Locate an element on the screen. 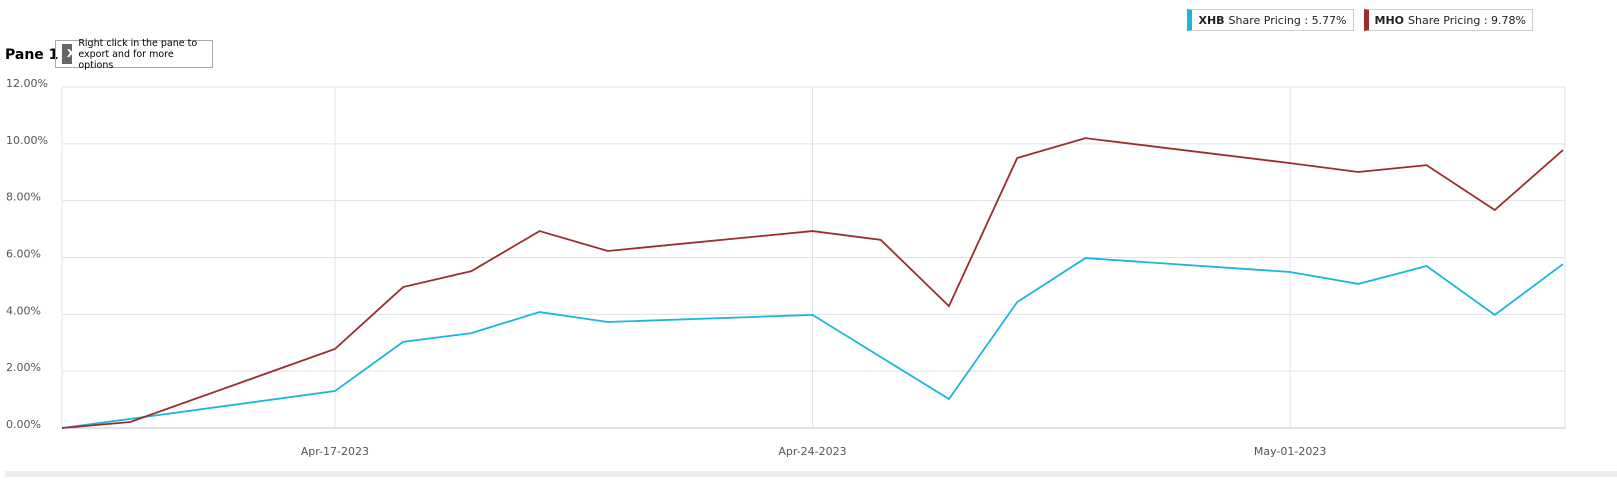 This screenshot has width=1617, height=494. y-tick-label: 0.00% is located at coordinates (23, 424).